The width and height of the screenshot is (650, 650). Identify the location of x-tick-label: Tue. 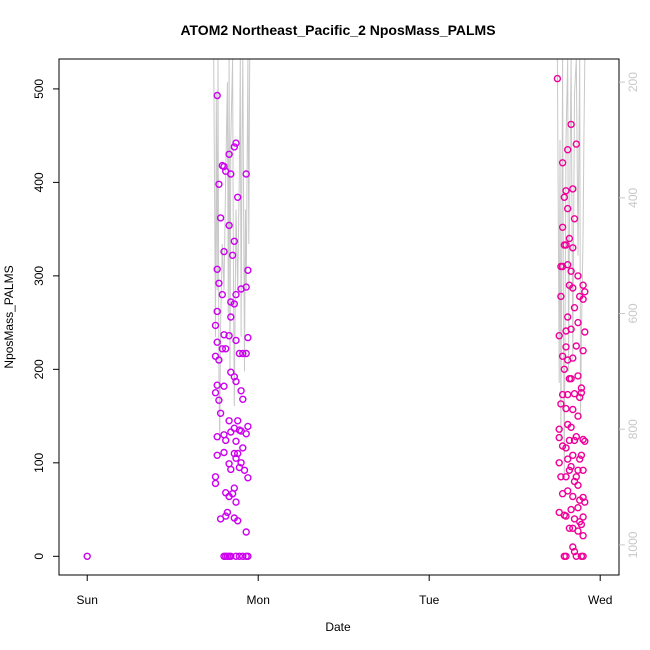
(429, 600).